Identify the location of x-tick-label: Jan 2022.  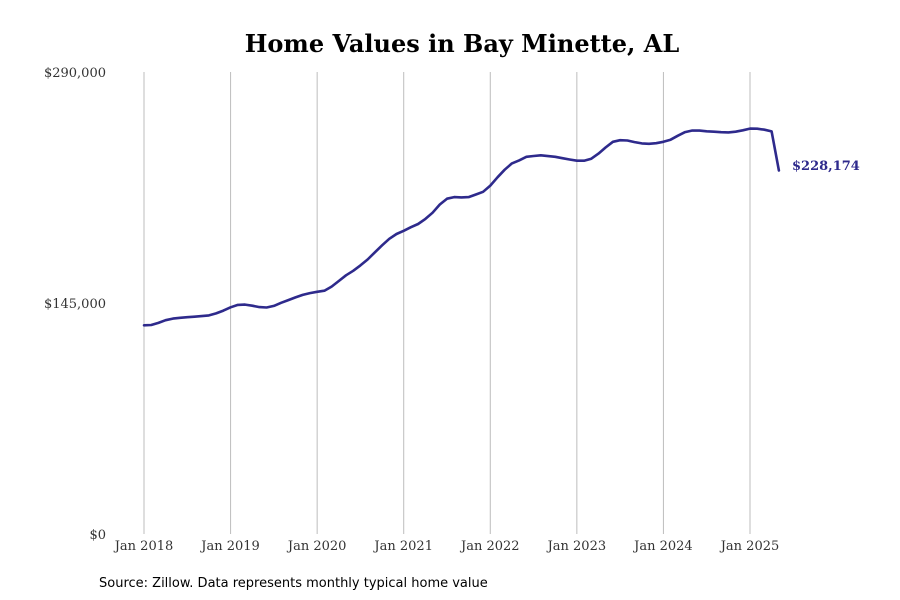
(489, 546).